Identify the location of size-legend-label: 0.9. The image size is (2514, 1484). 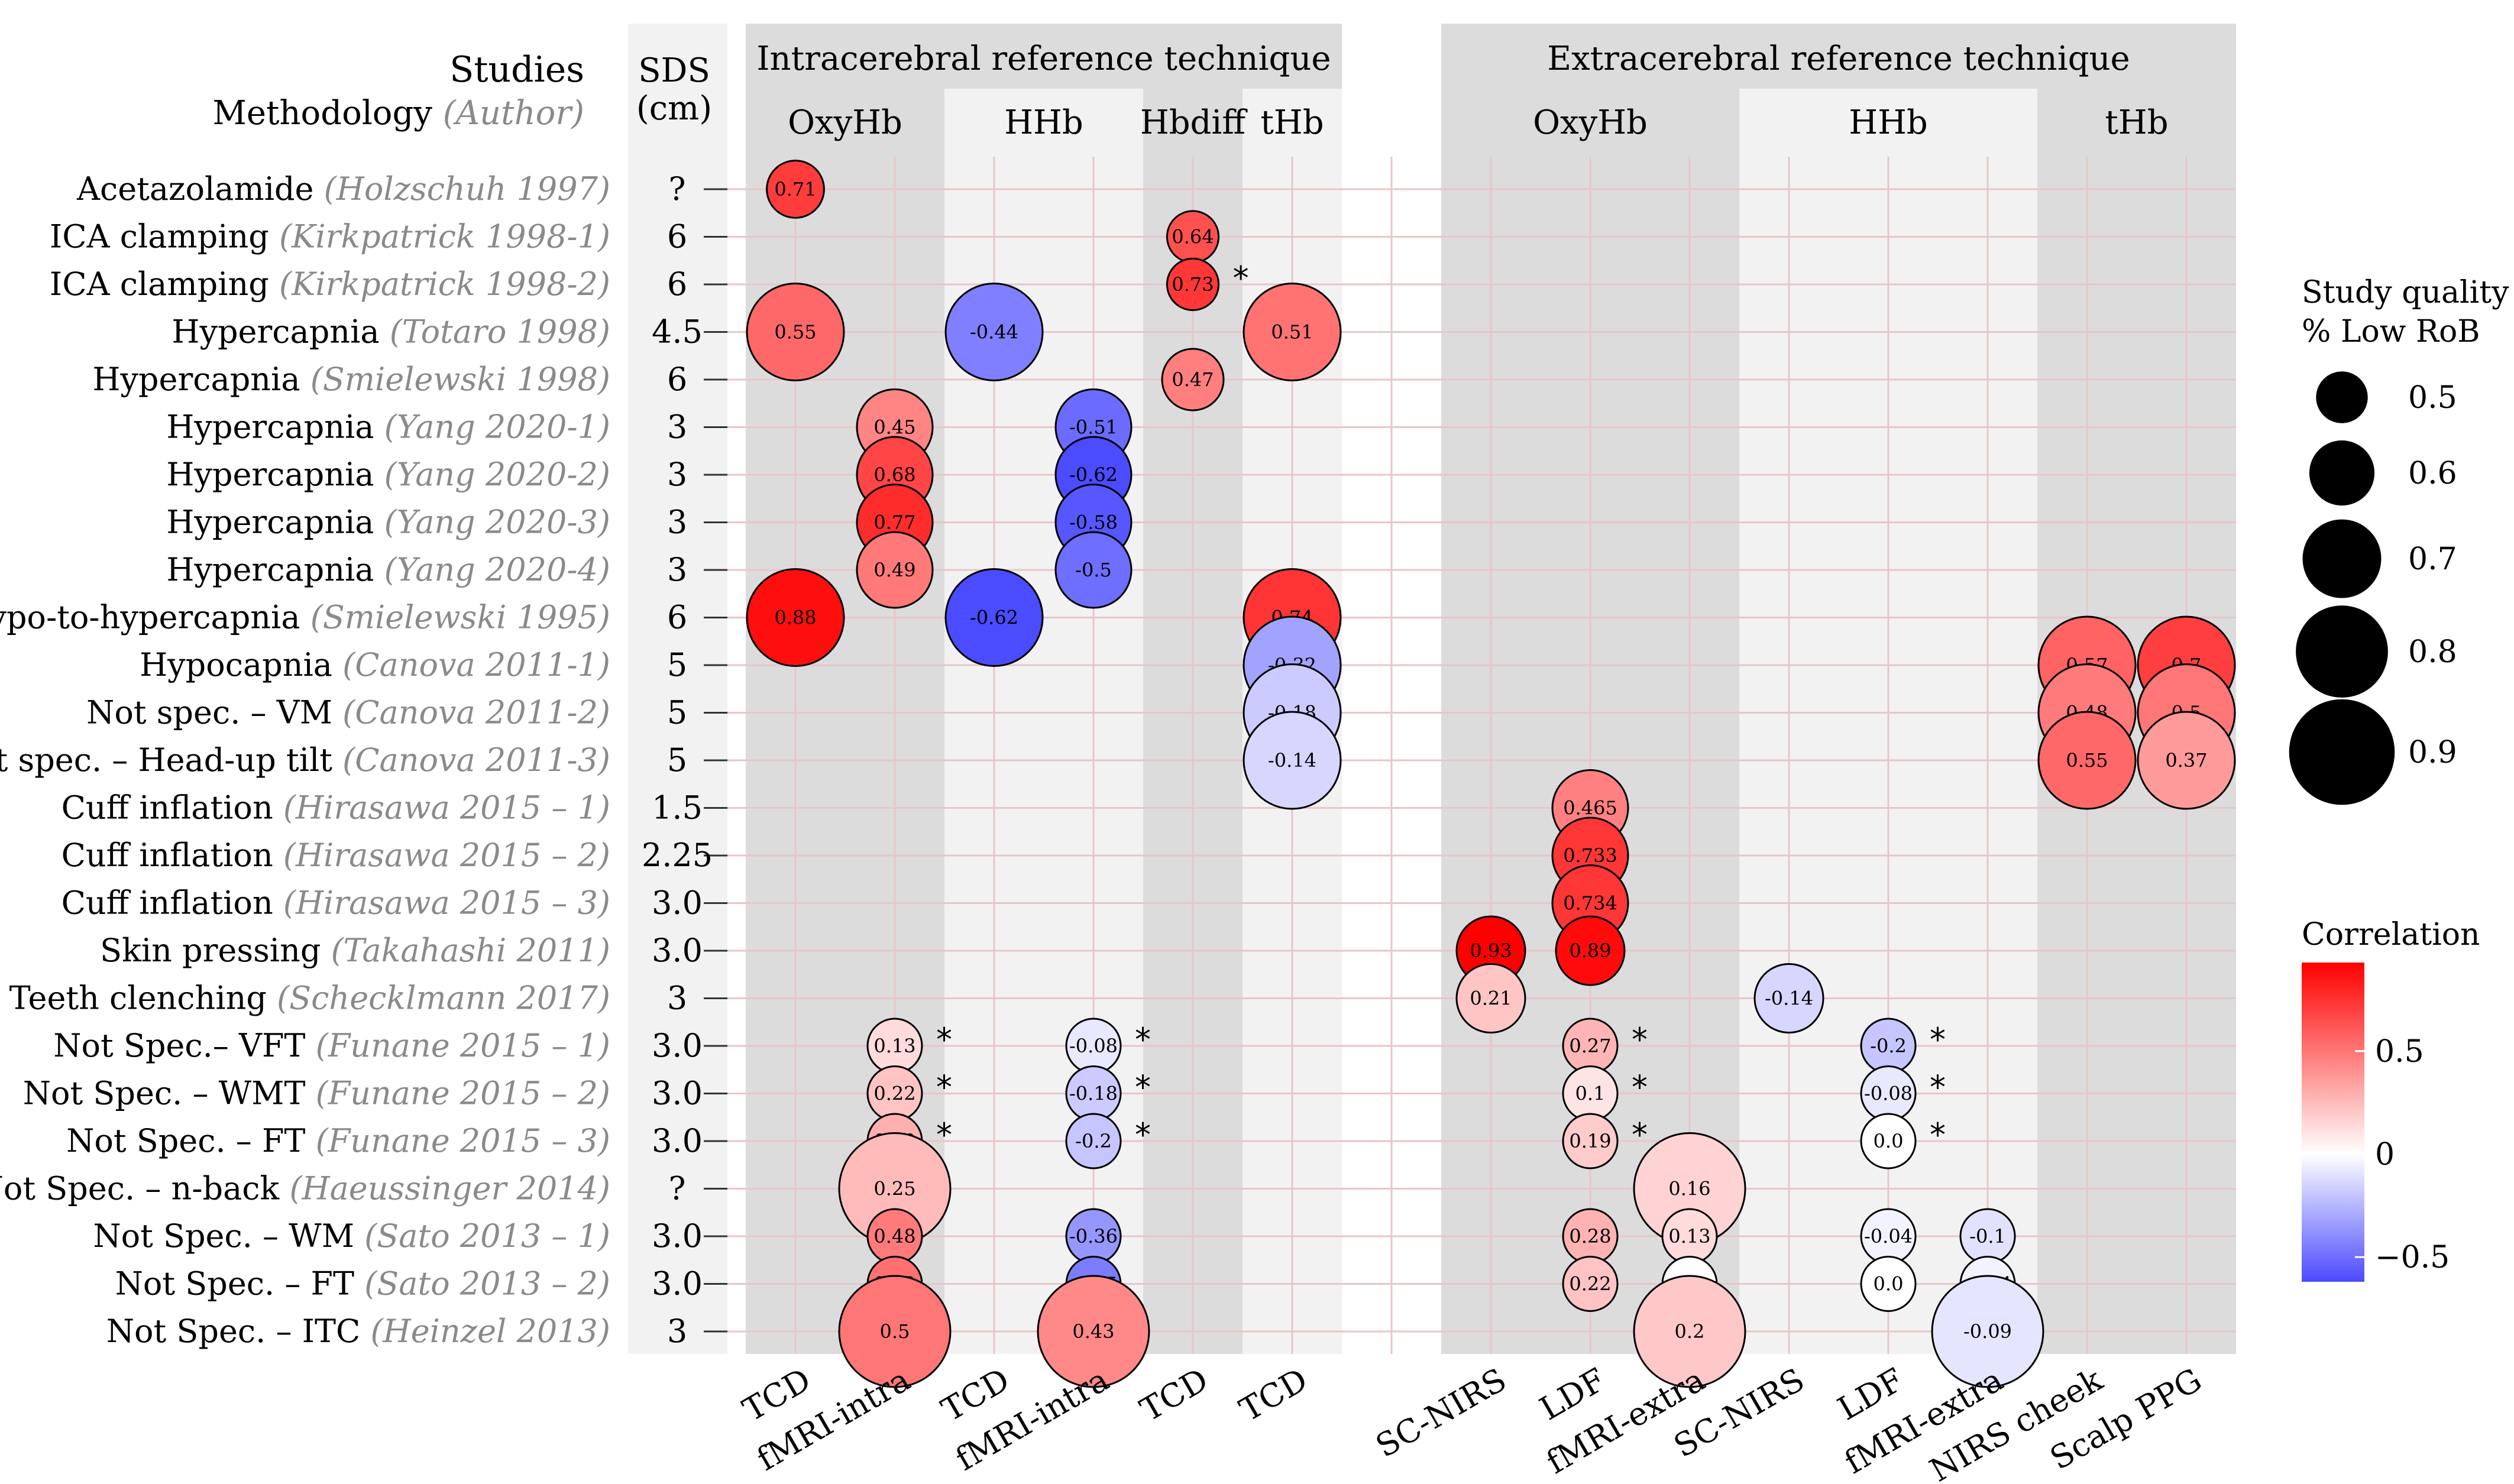
(2433, 752).